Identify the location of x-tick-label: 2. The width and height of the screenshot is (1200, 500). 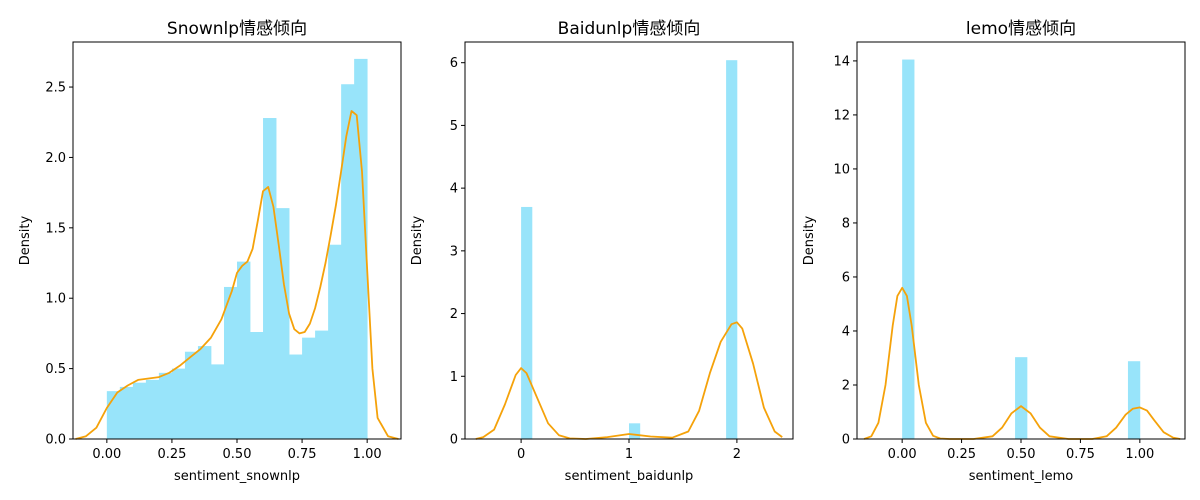
(737, 454).